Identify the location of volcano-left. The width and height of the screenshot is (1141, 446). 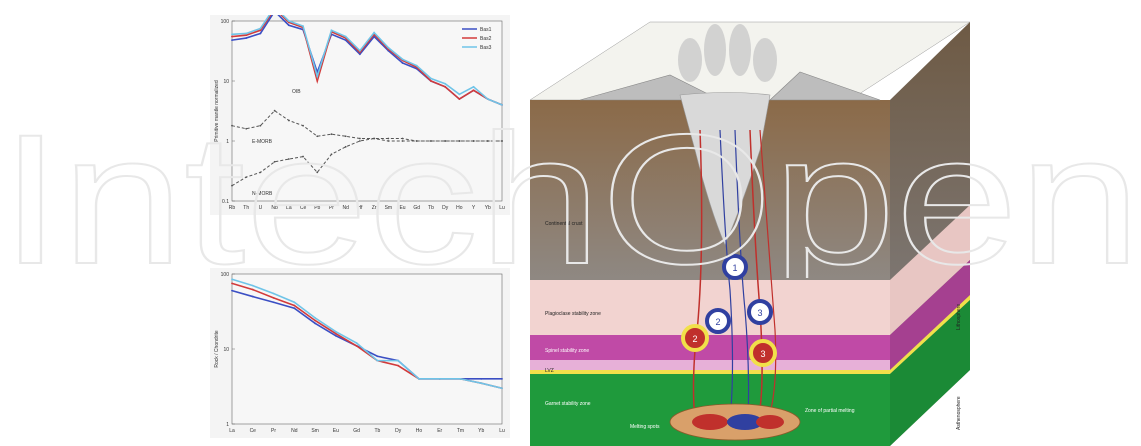
(650, 87).